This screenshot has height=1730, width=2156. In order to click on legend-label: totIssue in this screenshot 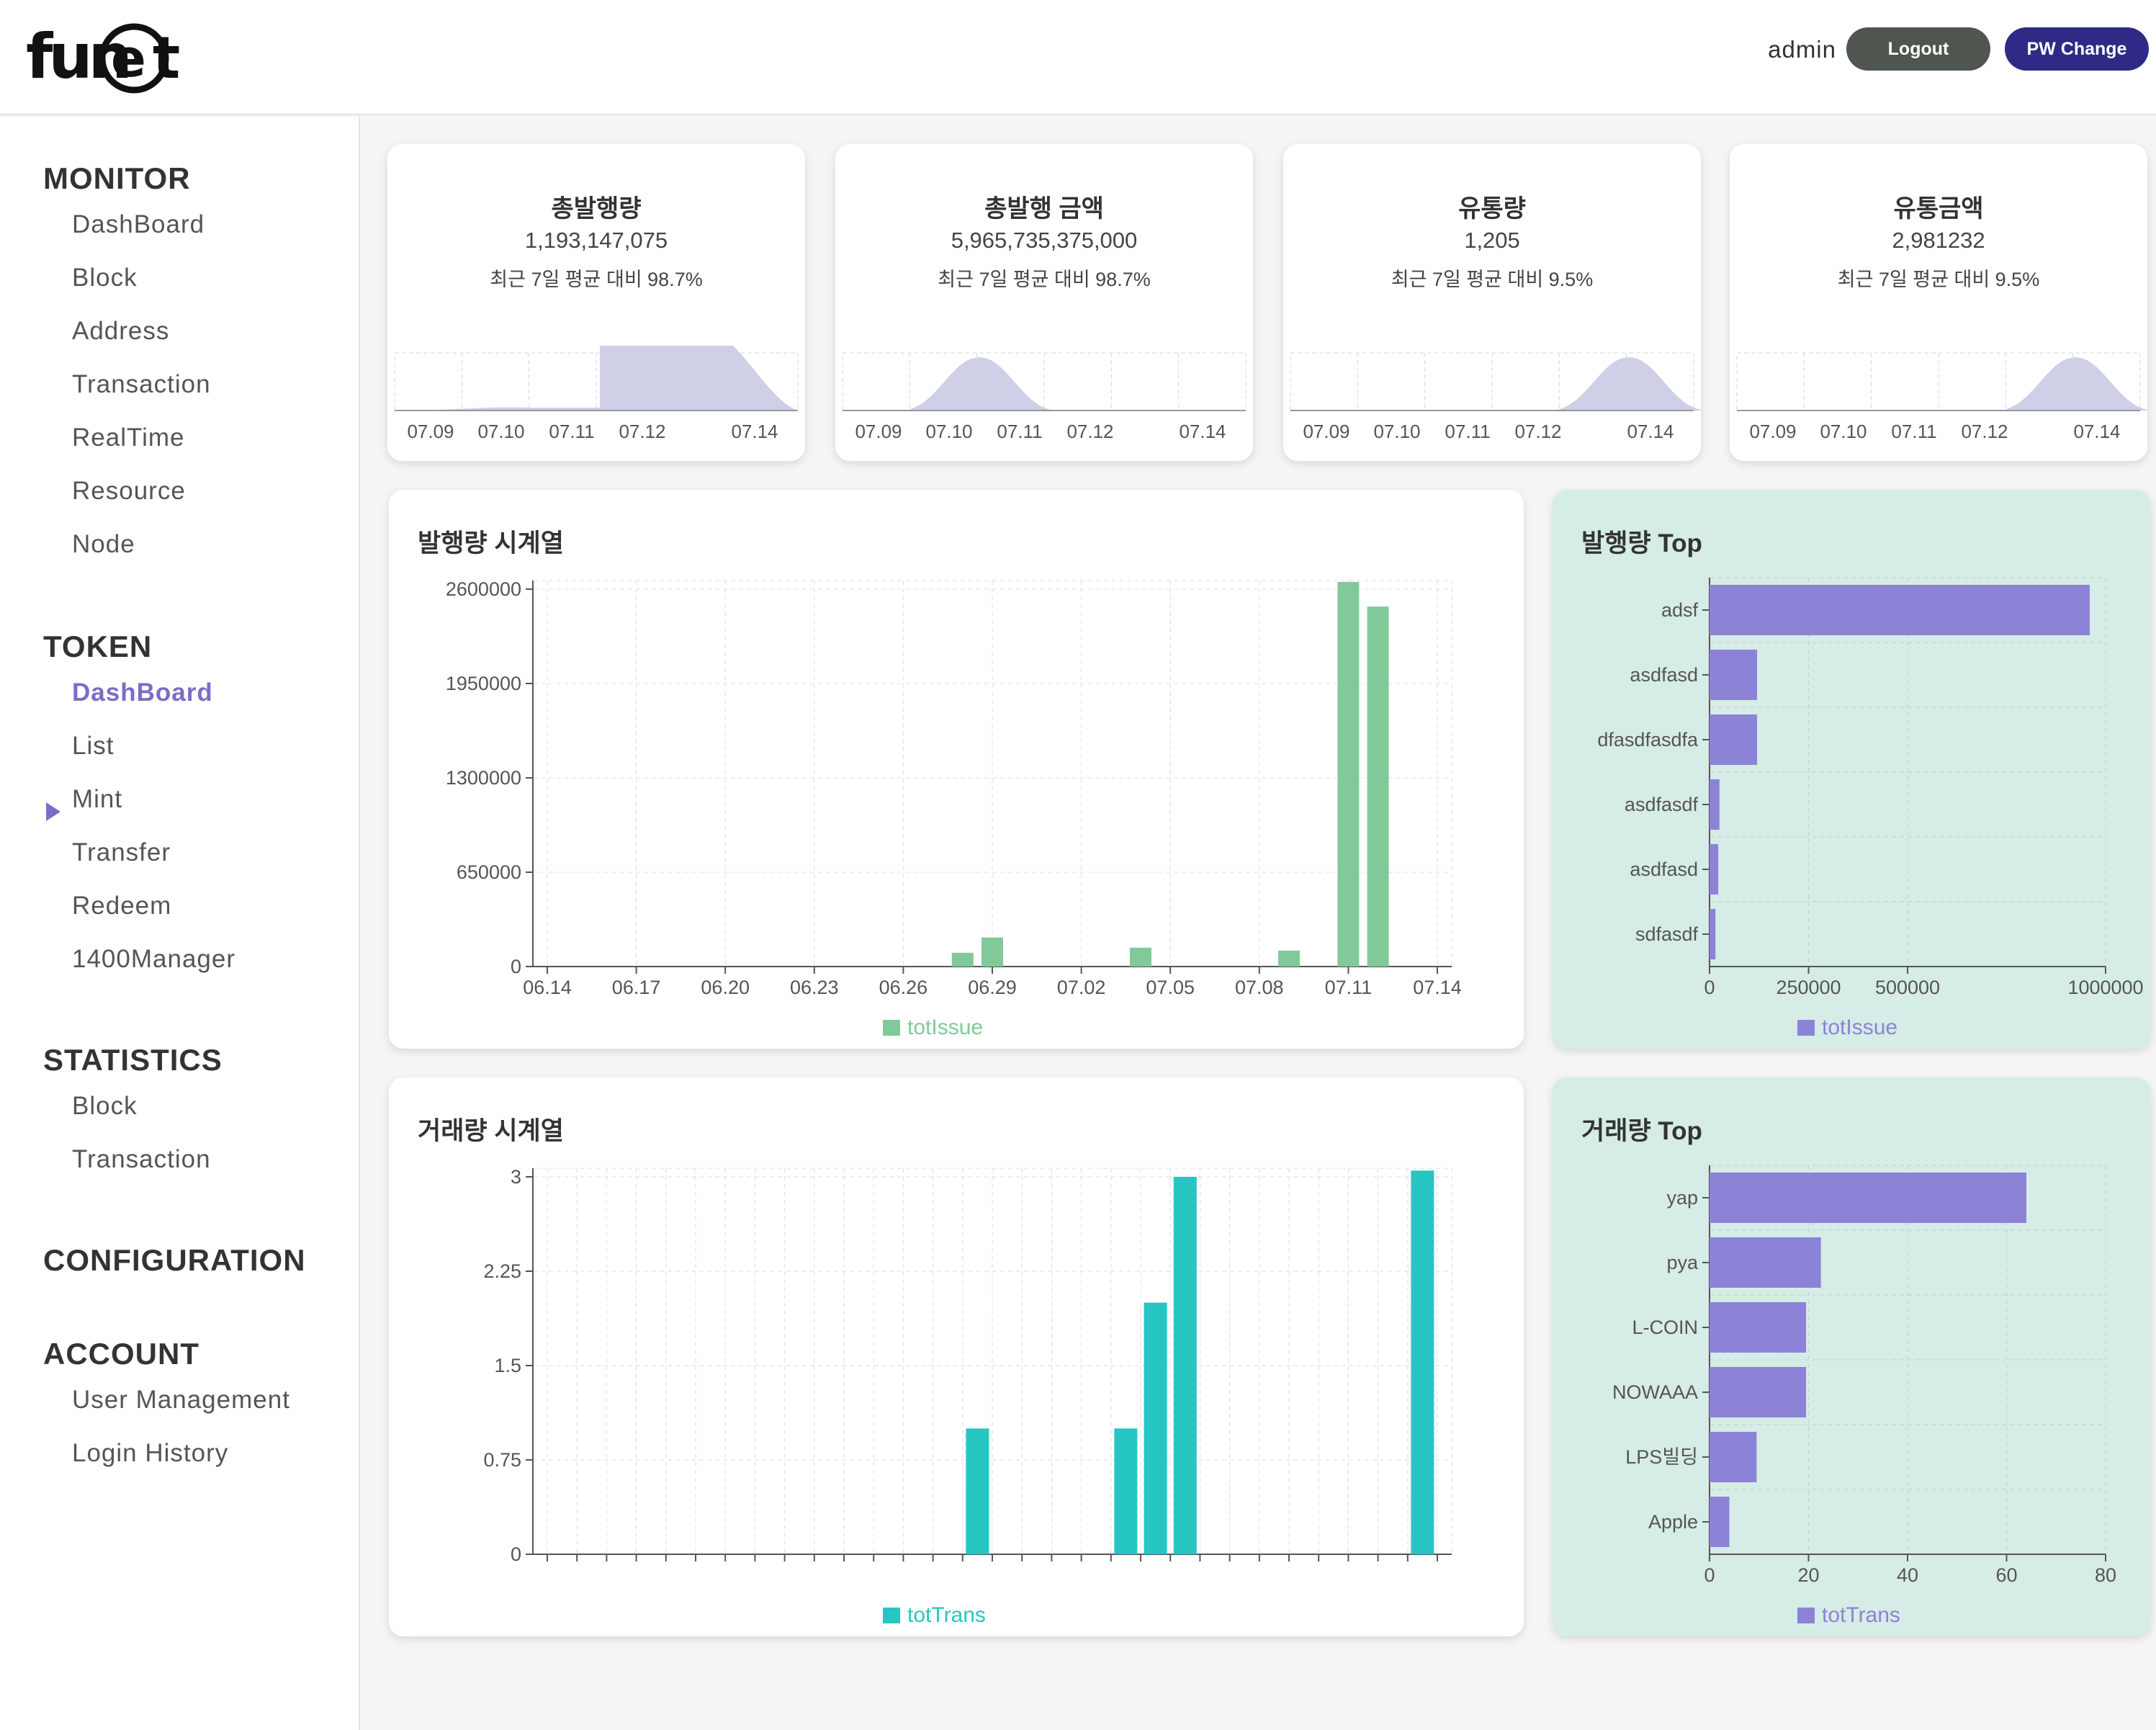, I will do `click(1859, 1027)`.